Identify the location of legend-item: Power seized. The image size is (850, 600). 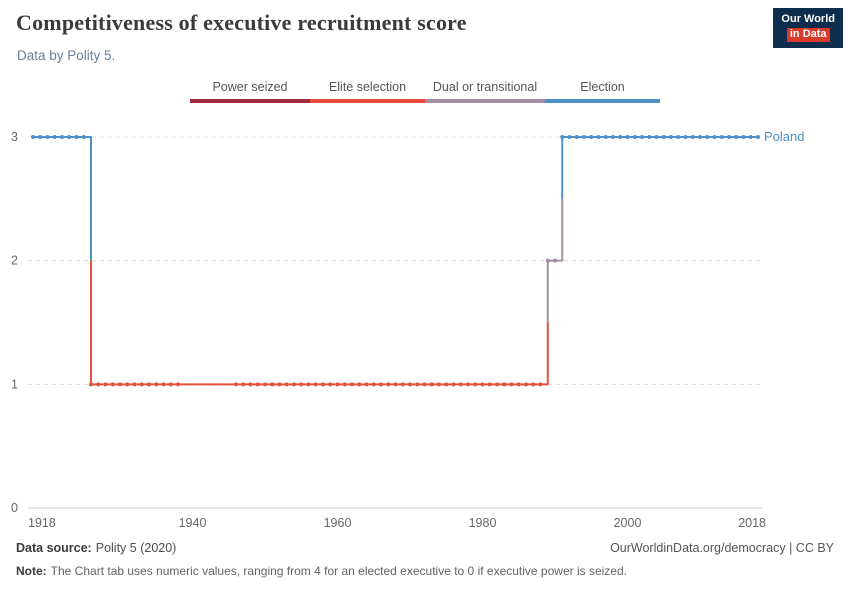
(250, 91).